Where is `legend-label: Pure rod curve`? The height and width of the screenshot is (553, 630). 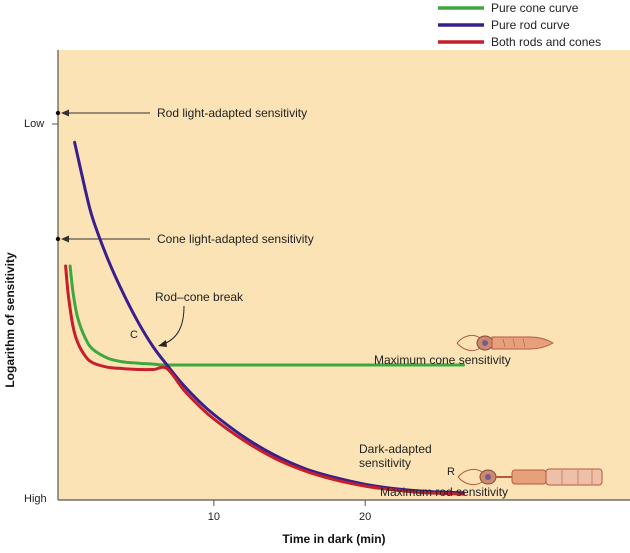 legend-label: Pure rod curve is located at coordinates (530, 25).